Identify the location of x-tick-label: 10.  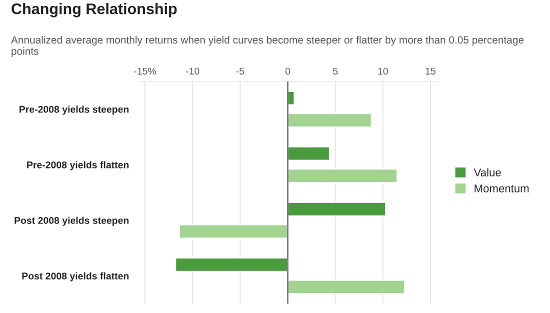
(383, 71).